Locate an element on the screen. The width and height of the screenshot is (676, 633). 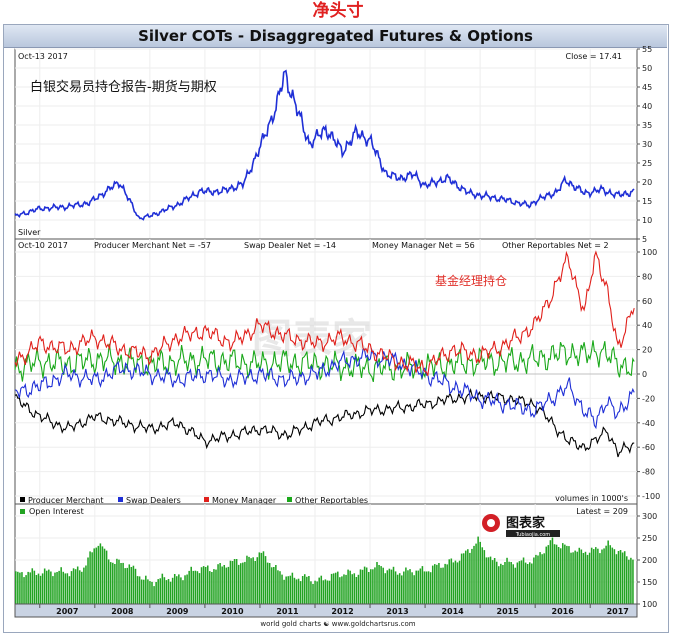
price-annotation: 白银交易员持仓报告-期货与期权 is located at coordinates (123, 87).